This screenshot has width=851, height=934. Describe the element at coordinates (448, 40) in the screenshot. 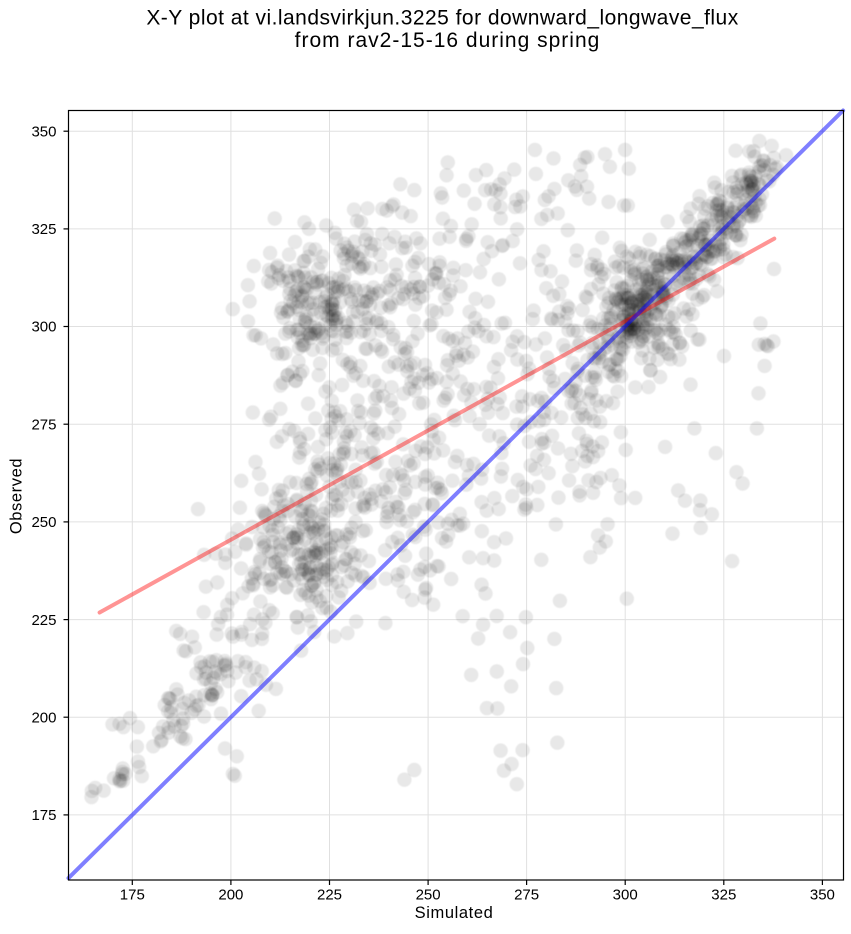

I see `svg-text: from rav2-15-16 during spring` at that location.